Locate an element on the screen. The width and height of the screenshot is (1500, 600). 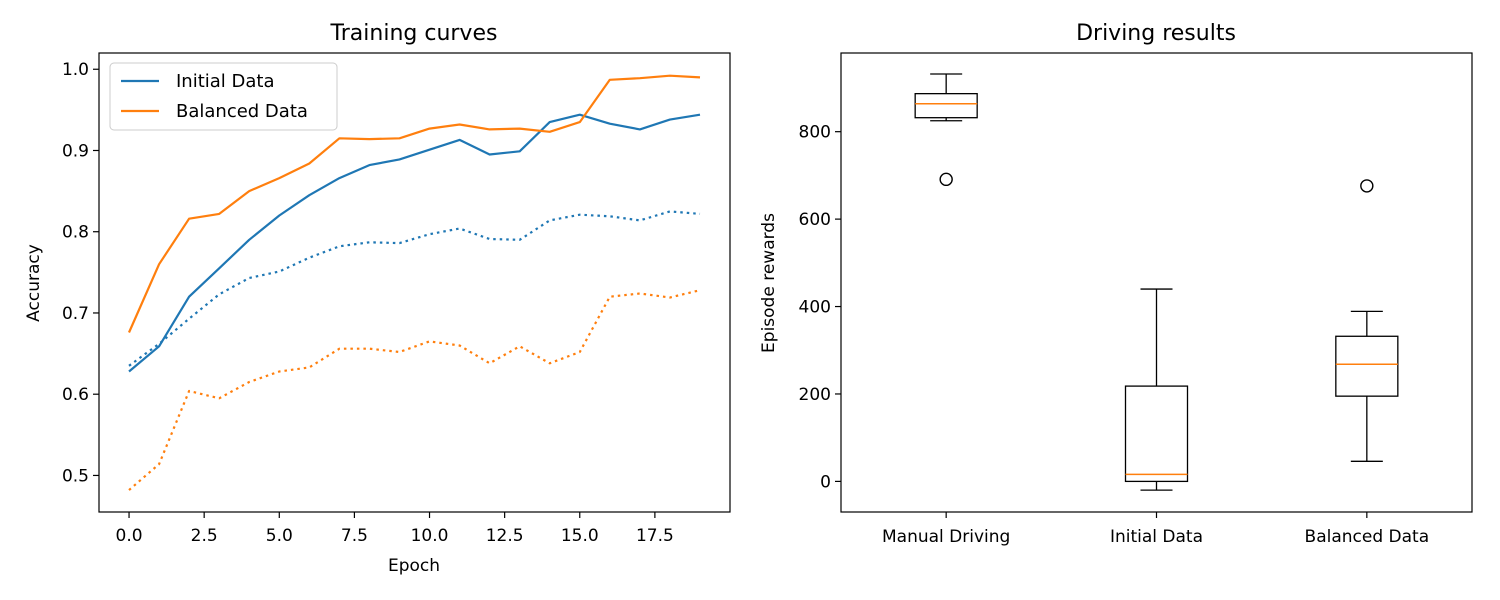
x-tick-label: 5.0 is located at coordinates (279, 536).